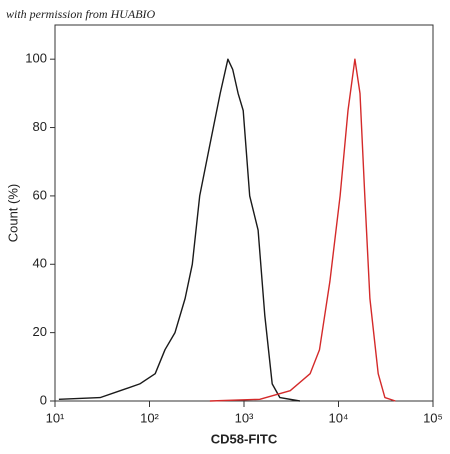  I want to click on y-tick-label: 60, so click(40, 194).